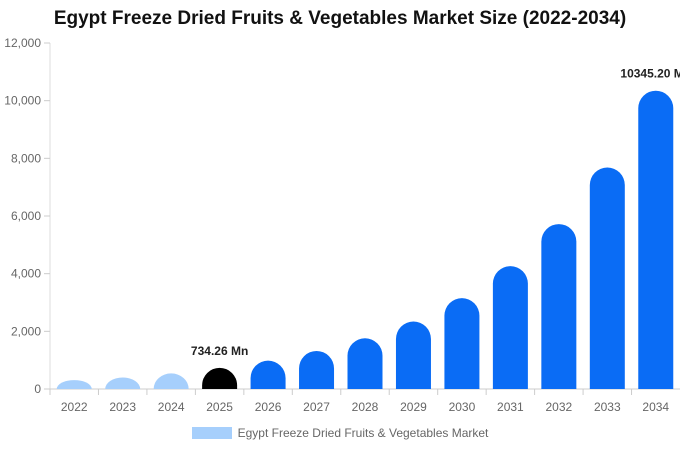 The height and width of the screenshot is (450, 680). I want to click on data-label: 734.26 Mn, so click(219, 351).